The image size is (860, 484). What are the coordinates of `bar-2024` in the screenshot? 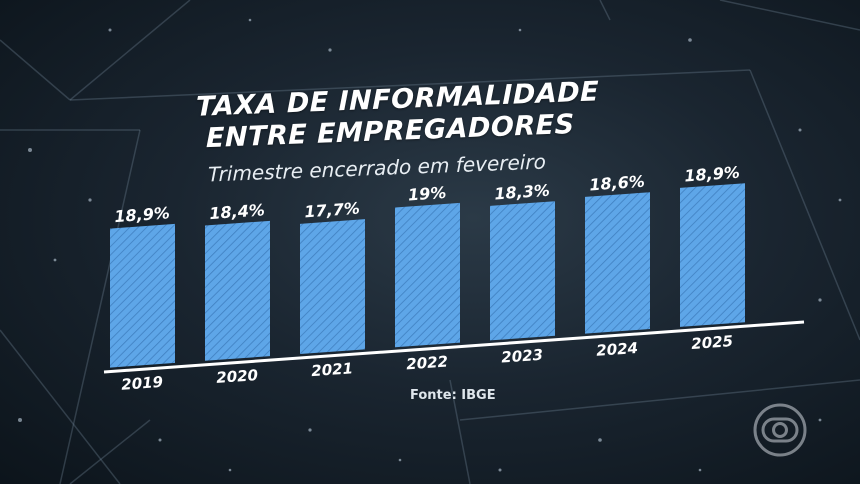 It's located at (617, 263).